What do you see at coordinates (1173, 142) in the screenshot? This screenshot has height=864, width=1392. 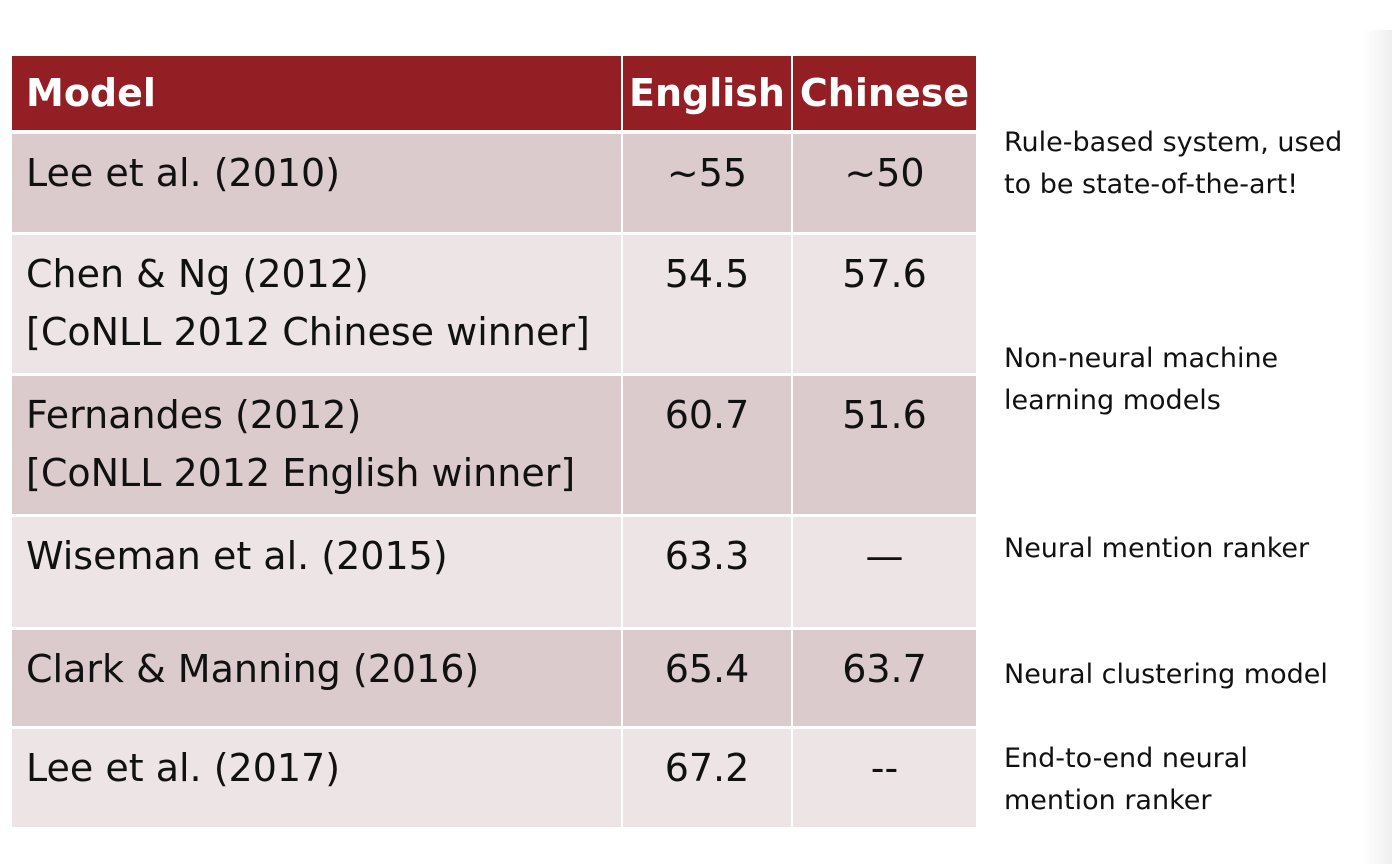 I see `annotation-line: Rule-based system, used` at bounding box center [1173, 142].